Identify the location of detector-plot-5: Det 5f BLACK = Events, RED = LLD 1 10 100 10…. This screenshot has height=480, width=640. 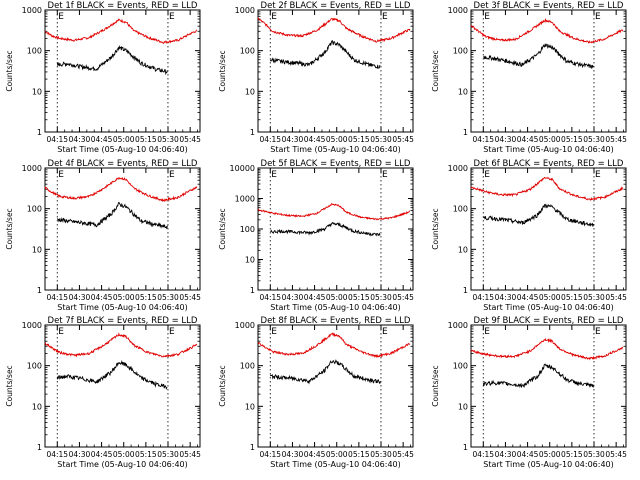
(316, 235).